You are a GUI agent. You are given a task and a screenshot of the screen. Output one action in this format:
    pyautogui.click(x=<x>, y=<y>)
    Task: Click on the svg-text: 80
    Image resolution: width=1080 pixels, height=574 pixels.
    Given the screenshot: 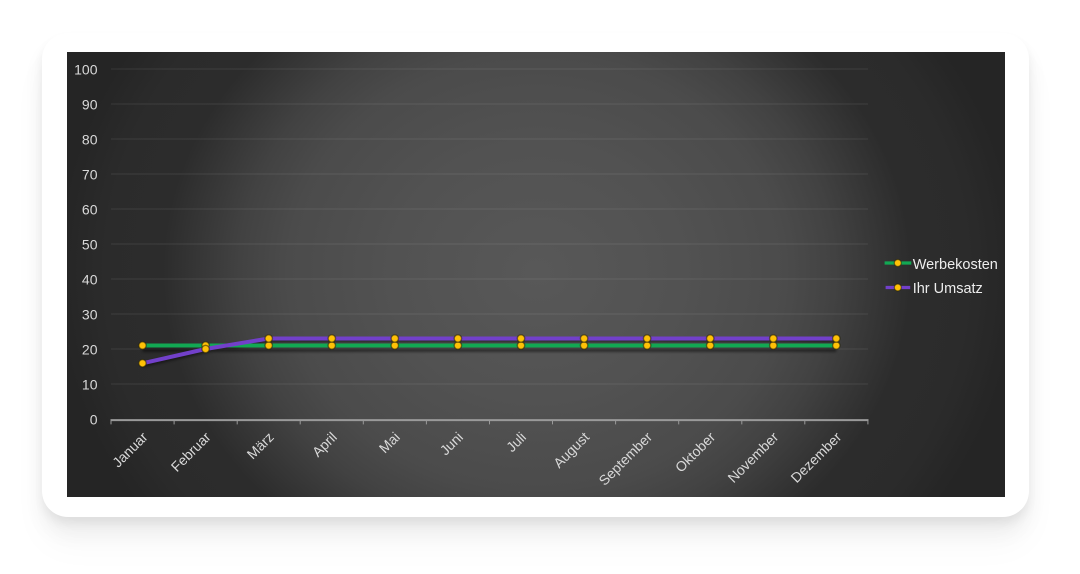 What is the action you would take?
    pyautogui.click(x=90, y=139)
    